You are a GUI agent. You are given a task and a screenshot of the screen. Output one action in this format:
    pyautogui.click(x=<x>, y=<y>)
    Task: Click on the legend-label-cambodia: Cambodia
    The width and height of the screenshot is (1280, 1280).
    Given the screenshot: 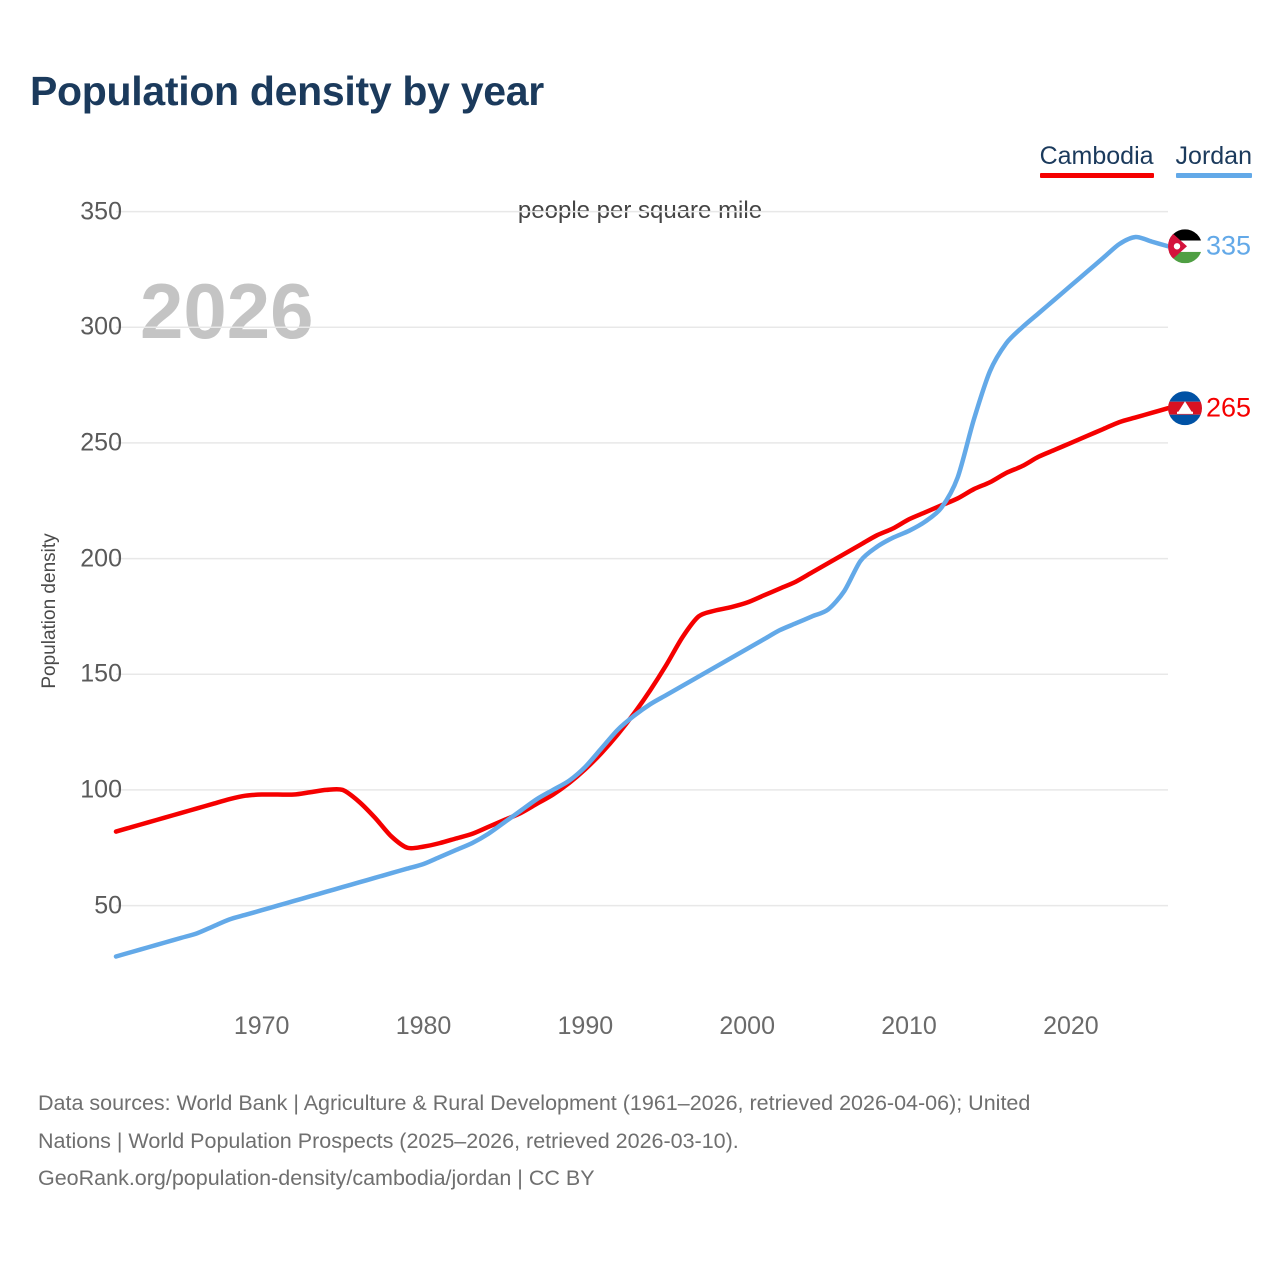 What is the action you would take?
    pyautogui.click(x=1096, y=156)
    